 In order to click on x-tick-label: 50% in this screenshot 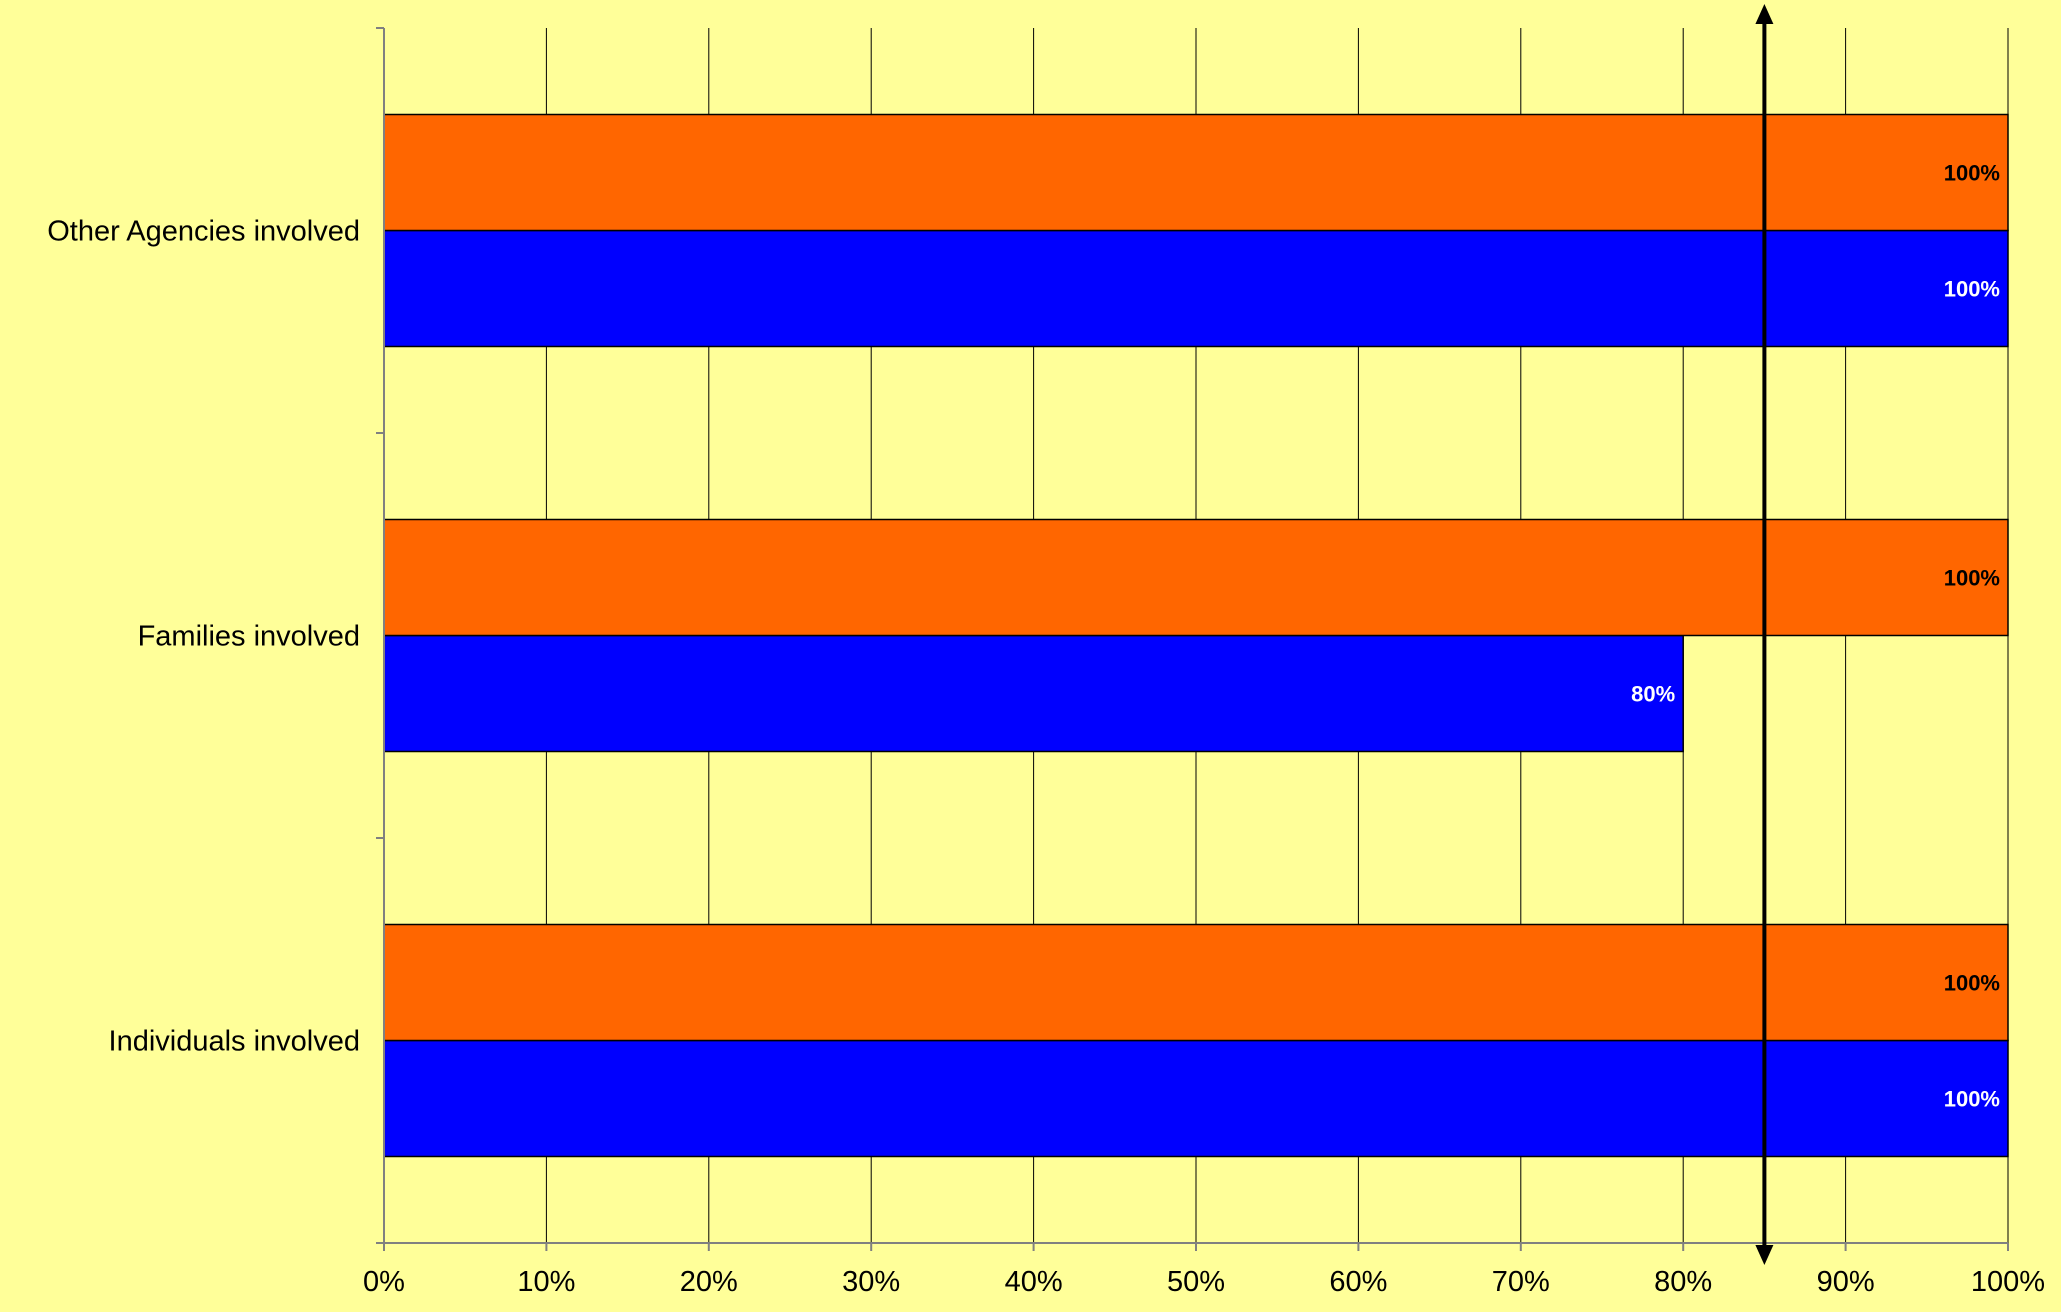, I will do `click(1196, 1282)`.